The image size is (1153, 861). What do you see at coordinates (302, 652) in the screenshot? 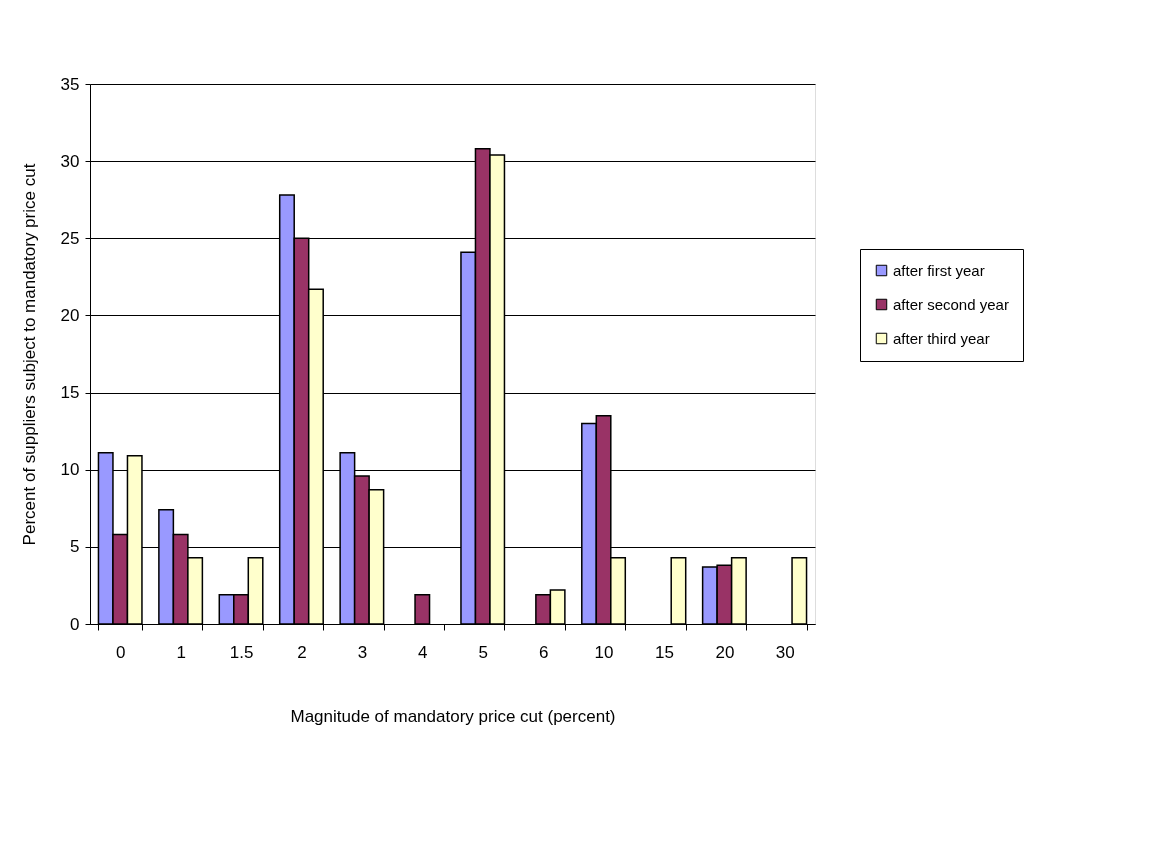
I see `x-tick-label: 2` at bounding box center [302, 652].